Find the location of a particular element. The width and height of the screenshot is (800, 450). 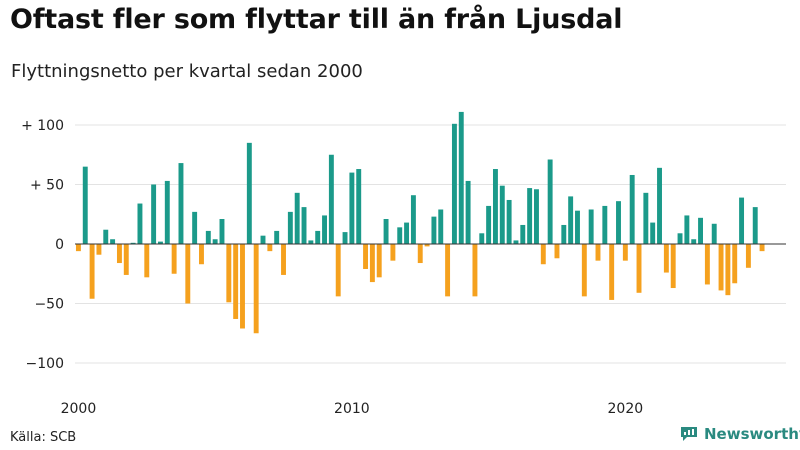

bar-2017Q1 is located at coordinates (543, 254).